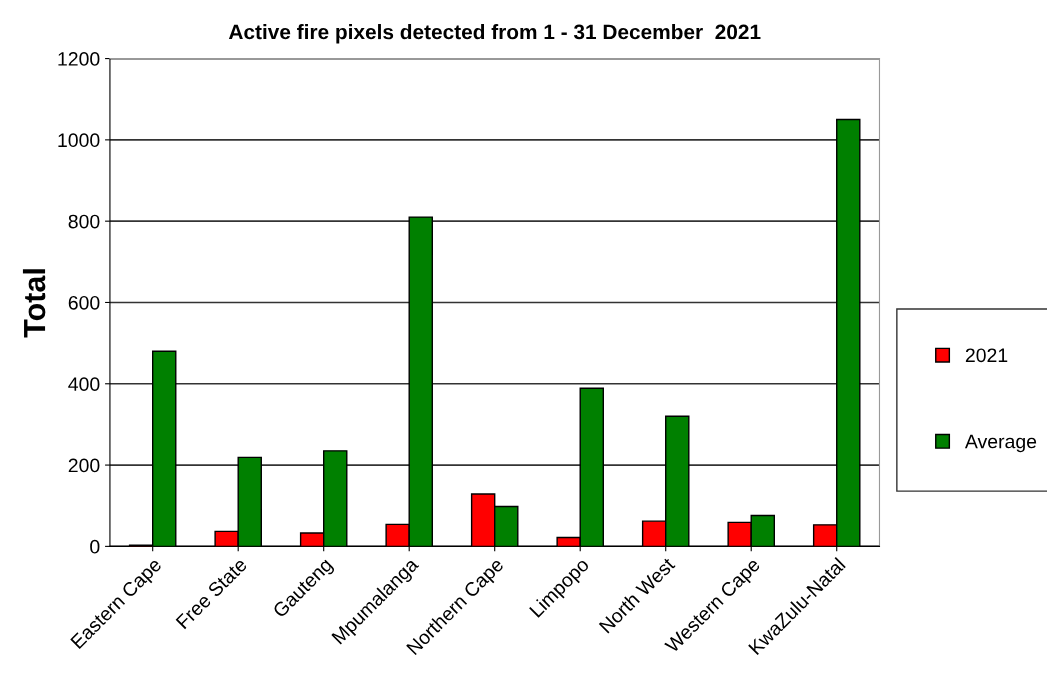 The height and width of the screenshot is (689, 1047). Describe the element at coordinates (84, 302) in the screenshot. I see `y-tick-label: 600` at that location.